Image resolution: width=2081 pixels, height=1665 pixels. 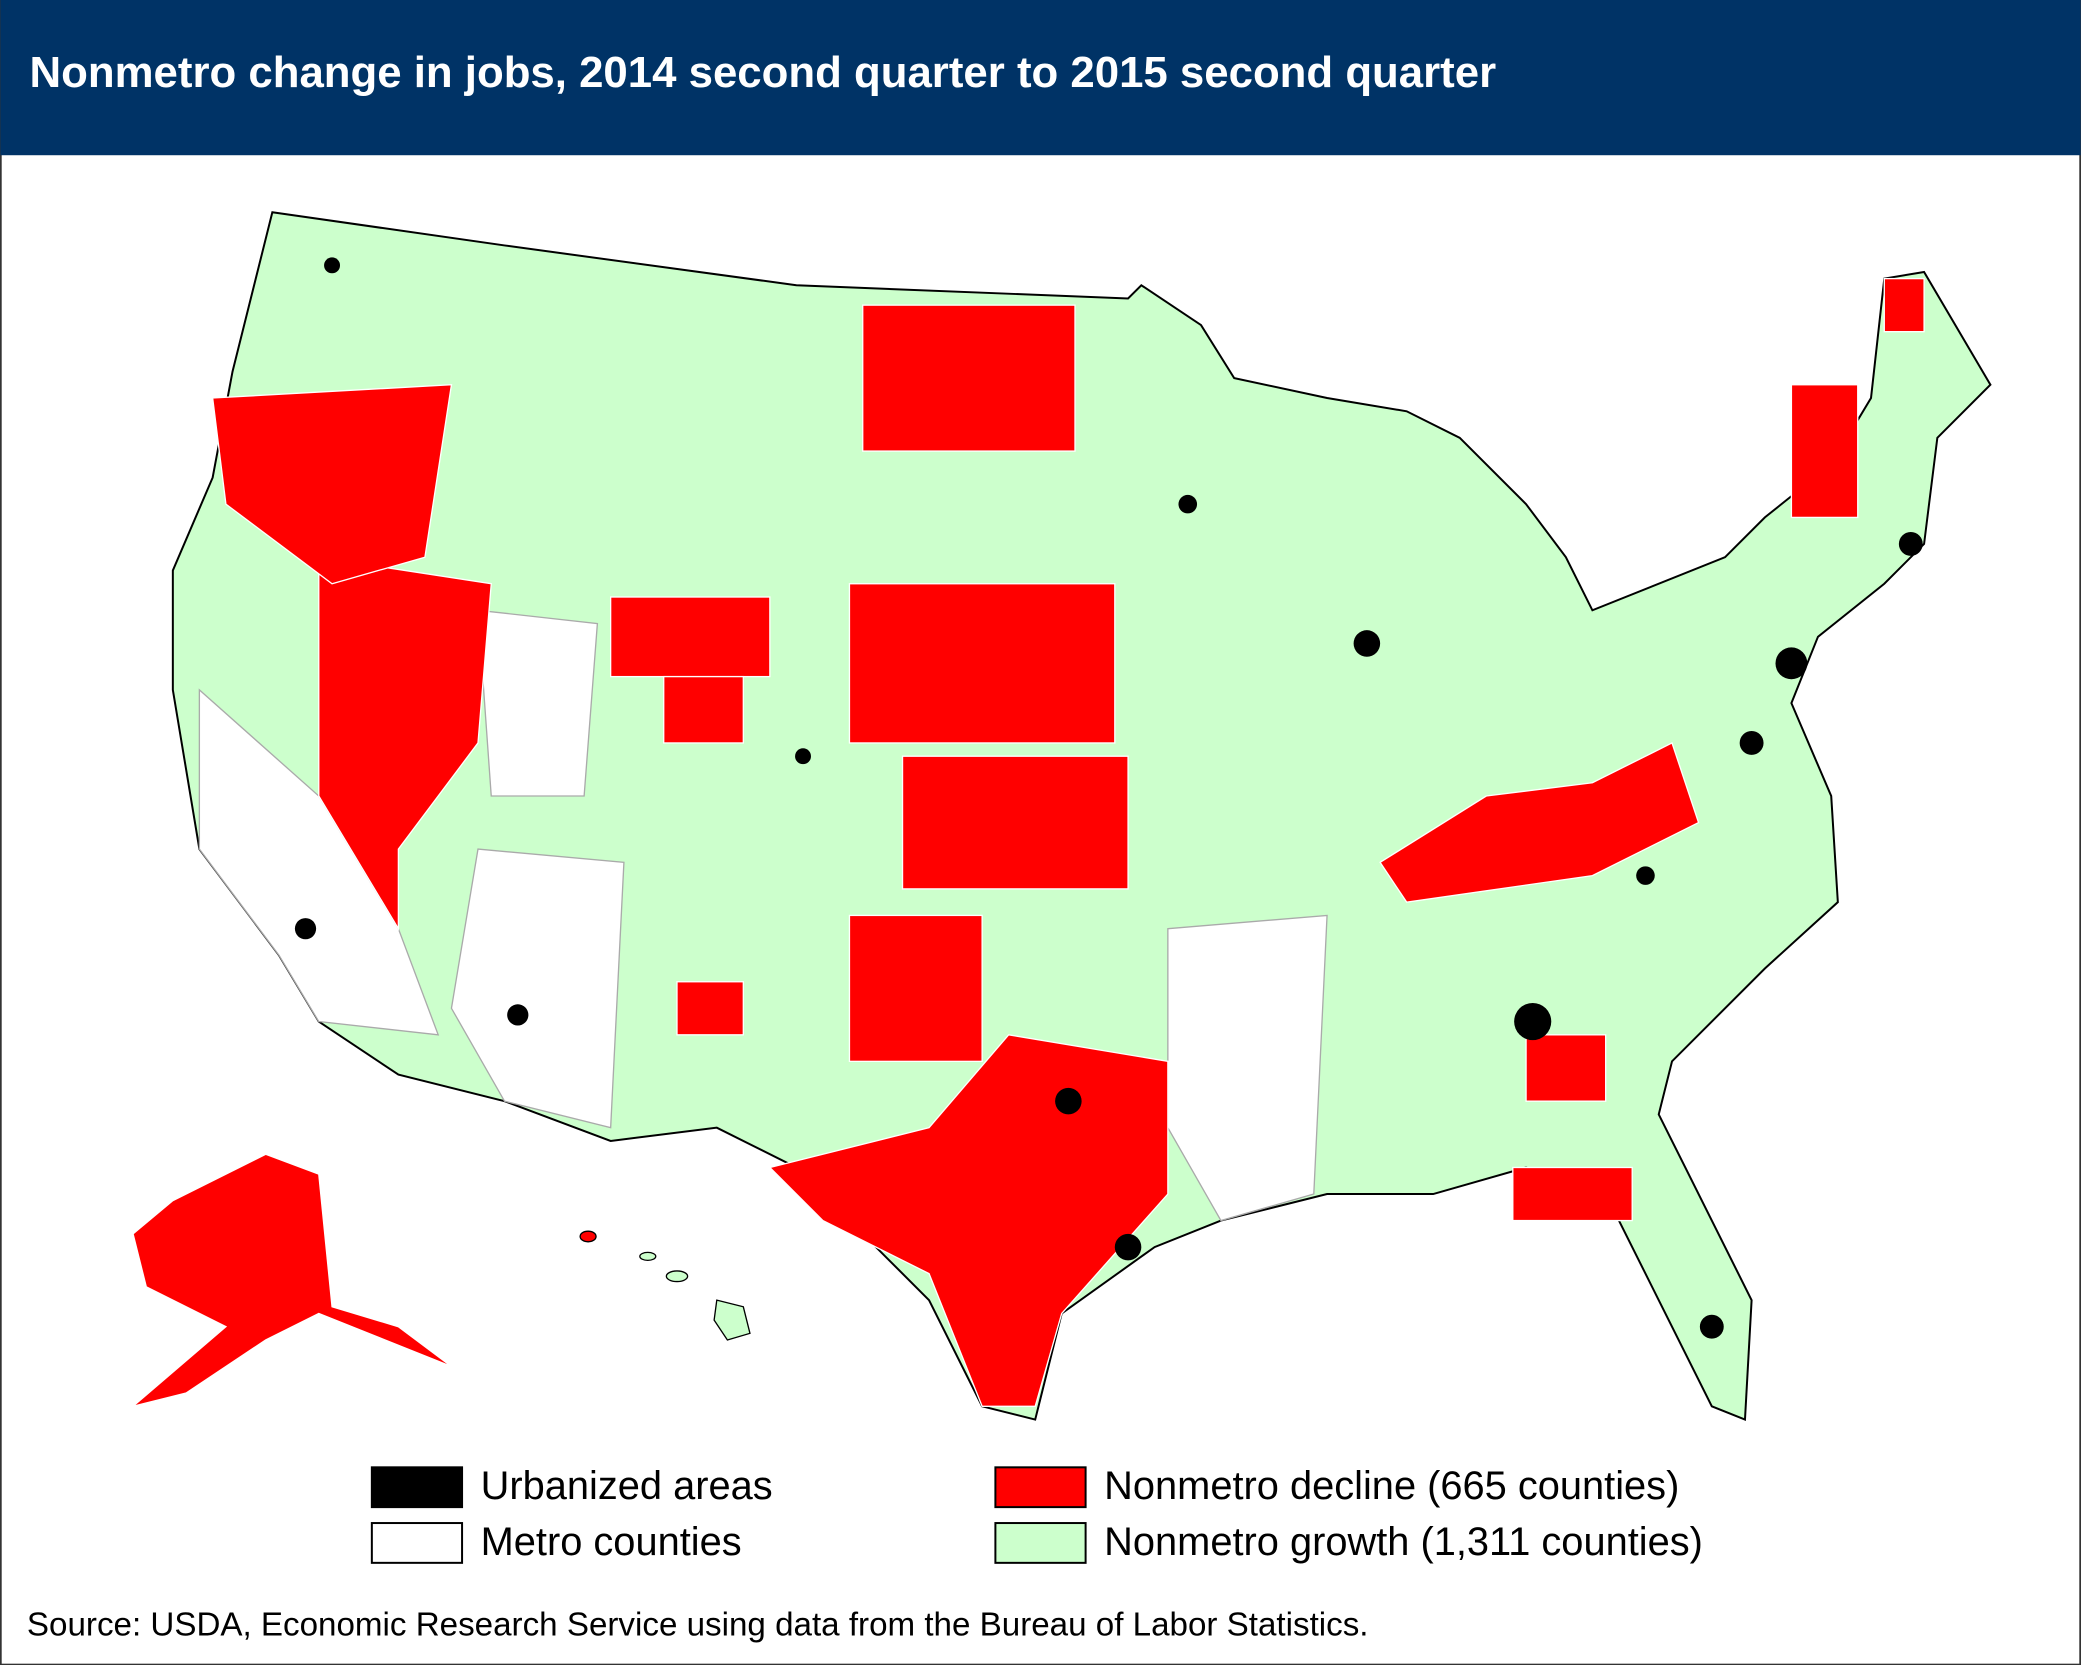 What do you see at coordinates (611, 1542) in the screenshot?
I see `legend-label: Metro counties` at bounding box center [611, 1542].